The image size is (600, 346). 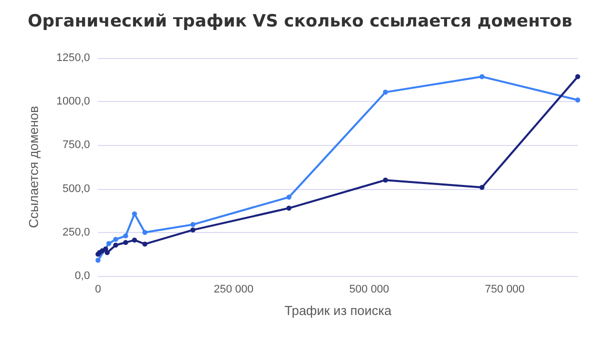 I want to click on y-tick-label: 0,0, so click(x=82, y=276).